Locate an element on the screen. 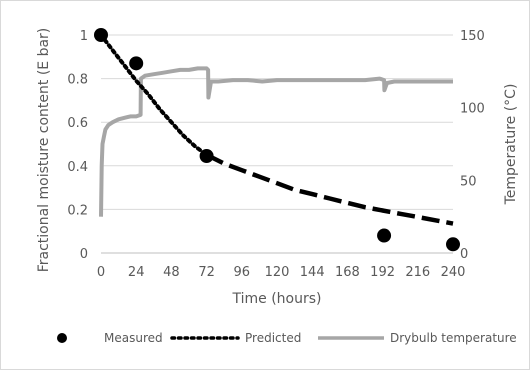 The image size is (530, 370). x-tick-label: 0 is located at coordinates (101, 272).